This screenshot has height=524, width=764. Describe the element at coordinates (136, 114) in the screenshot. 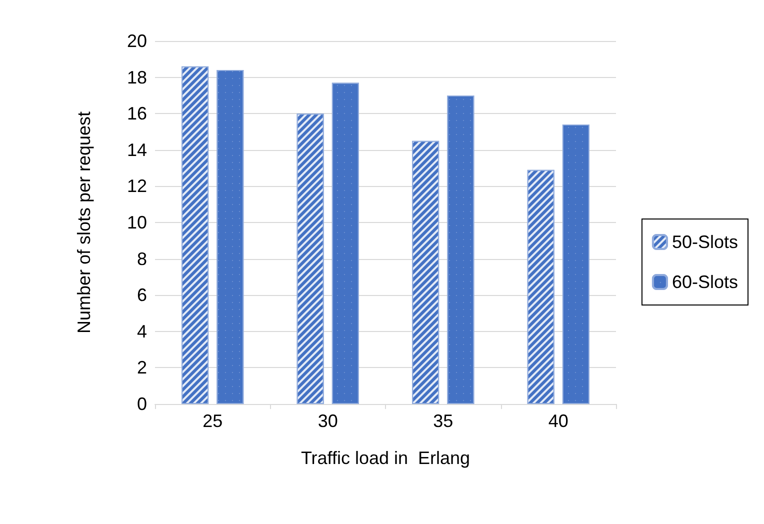

I see `y-tick-label: 16` at that location.